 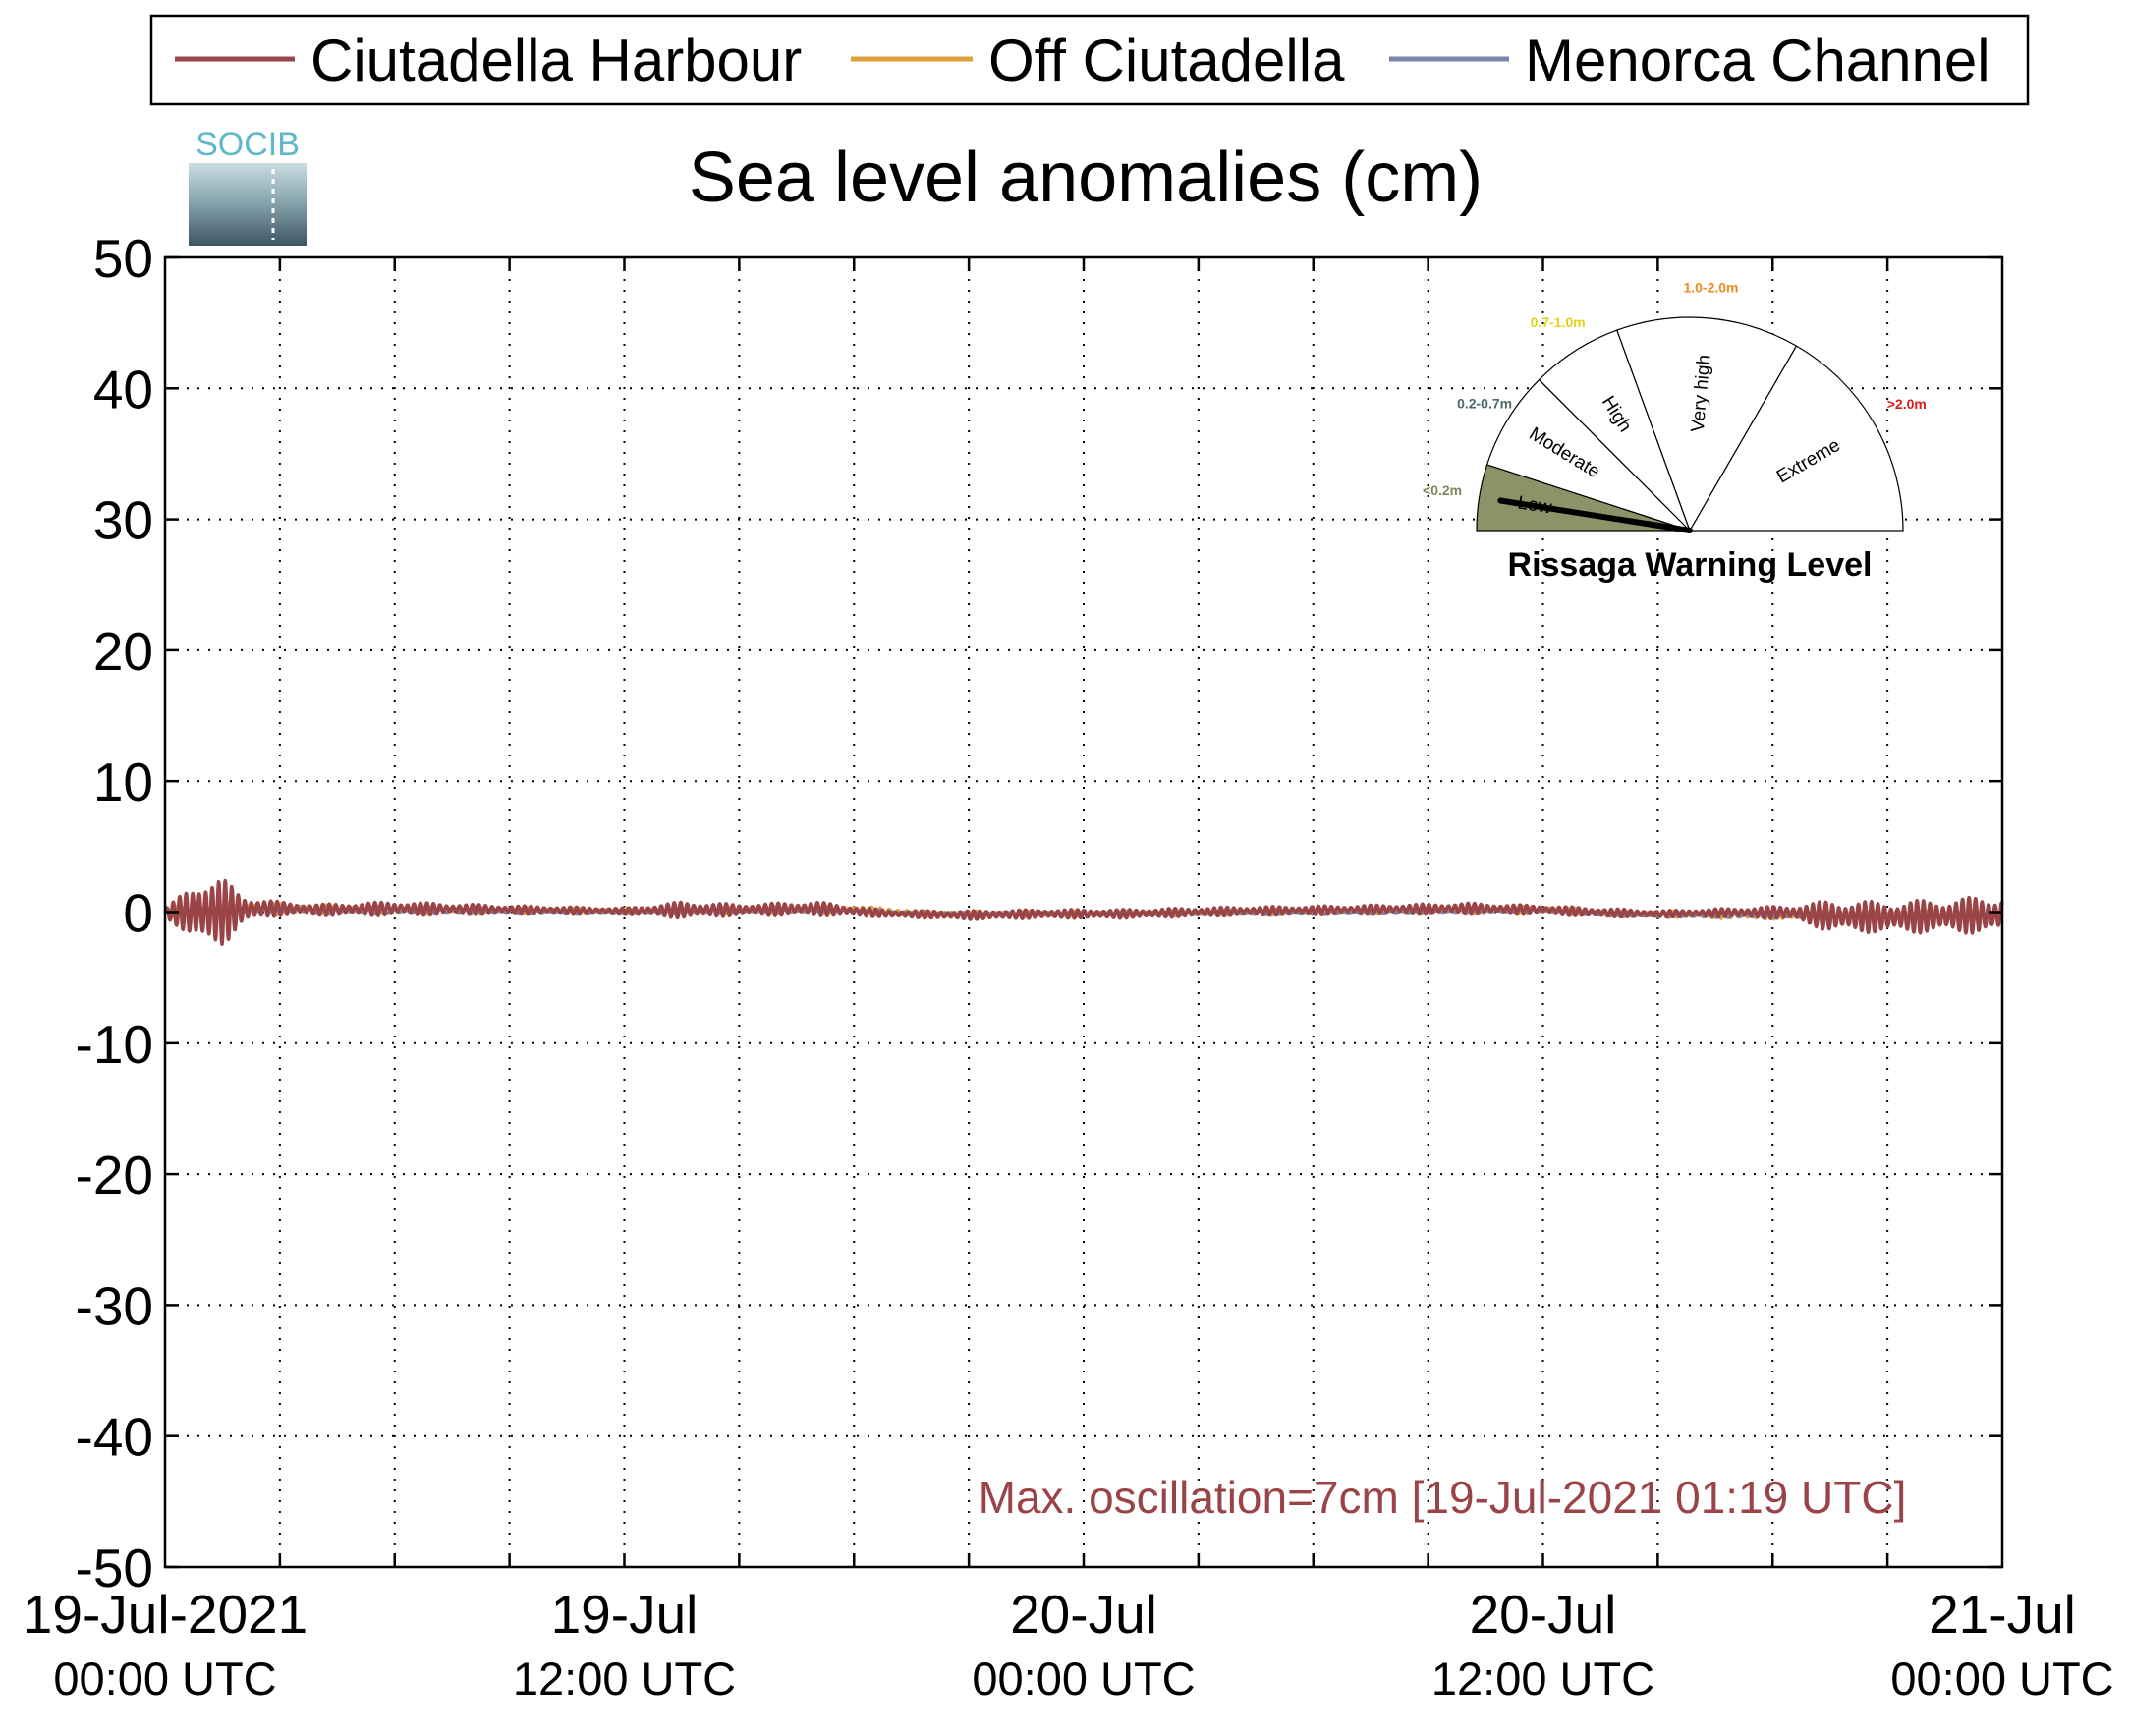 What do you see at coordinates (1484, 404) in the screenshot?
I see `gauge-range-label: 0.2-0.7m` at bounding box center [1484, 404].